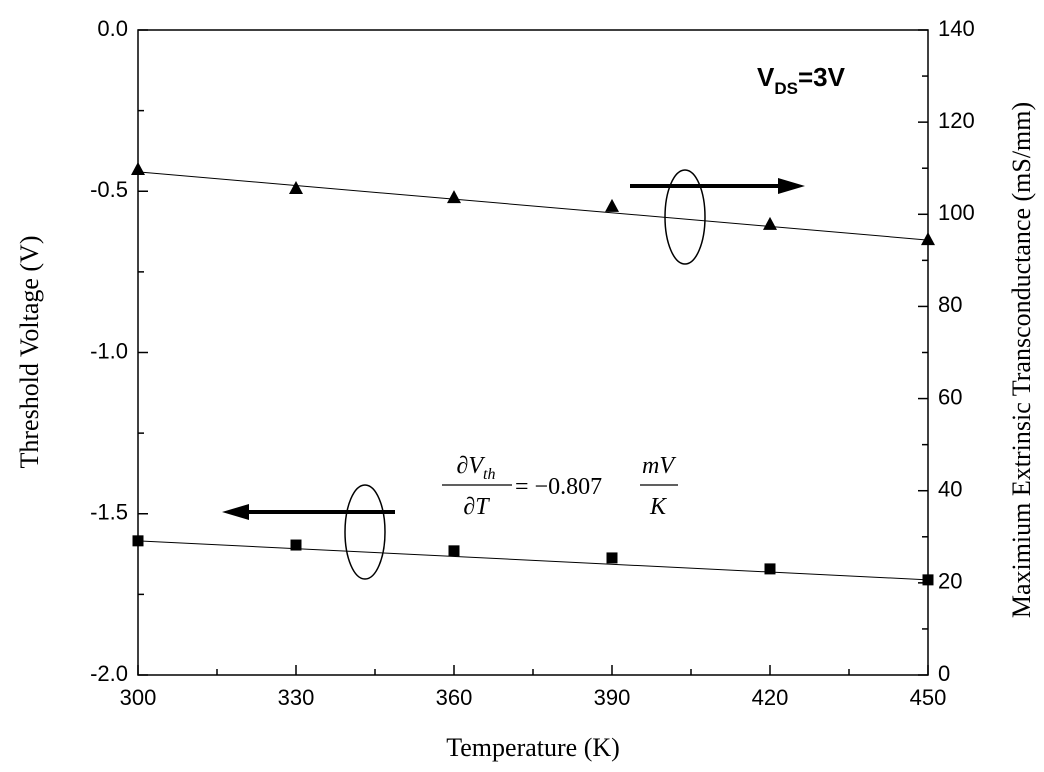 The height and width of the screenshot is (772, 1044). What do you see at coordinates (950, 304) in the screenshot?
I see `y2-tick-label: 80` at bounding box center [950, 304].